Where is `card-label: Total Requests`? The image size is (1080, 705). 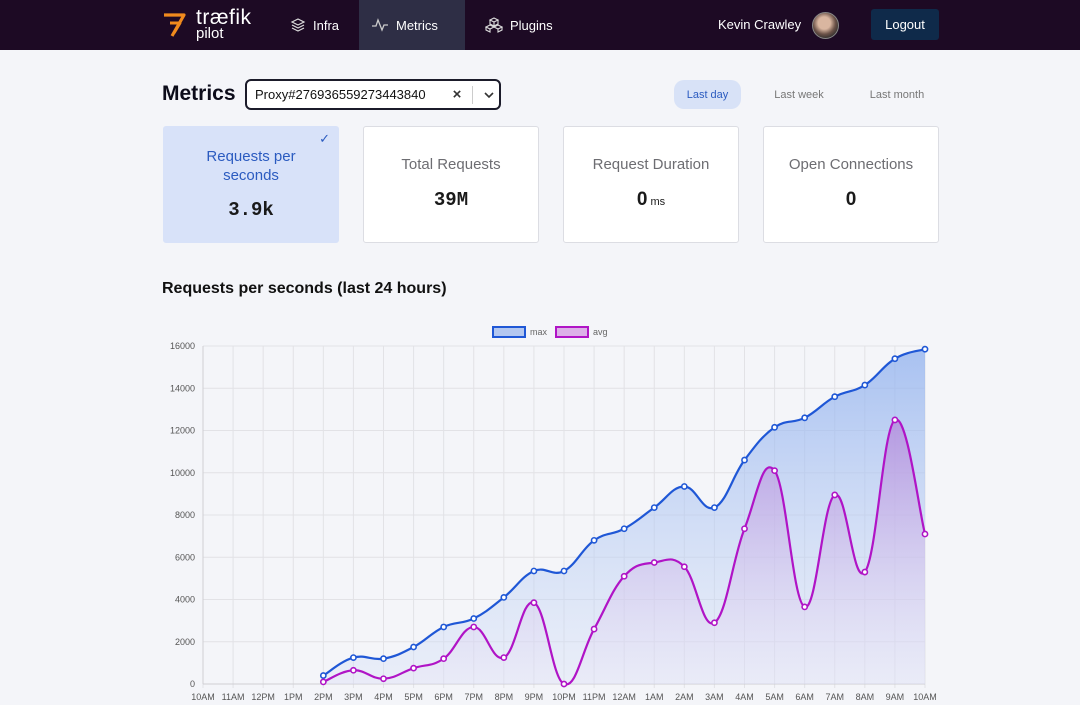 card-label: Total Requests is located at coordinates (451, 164).